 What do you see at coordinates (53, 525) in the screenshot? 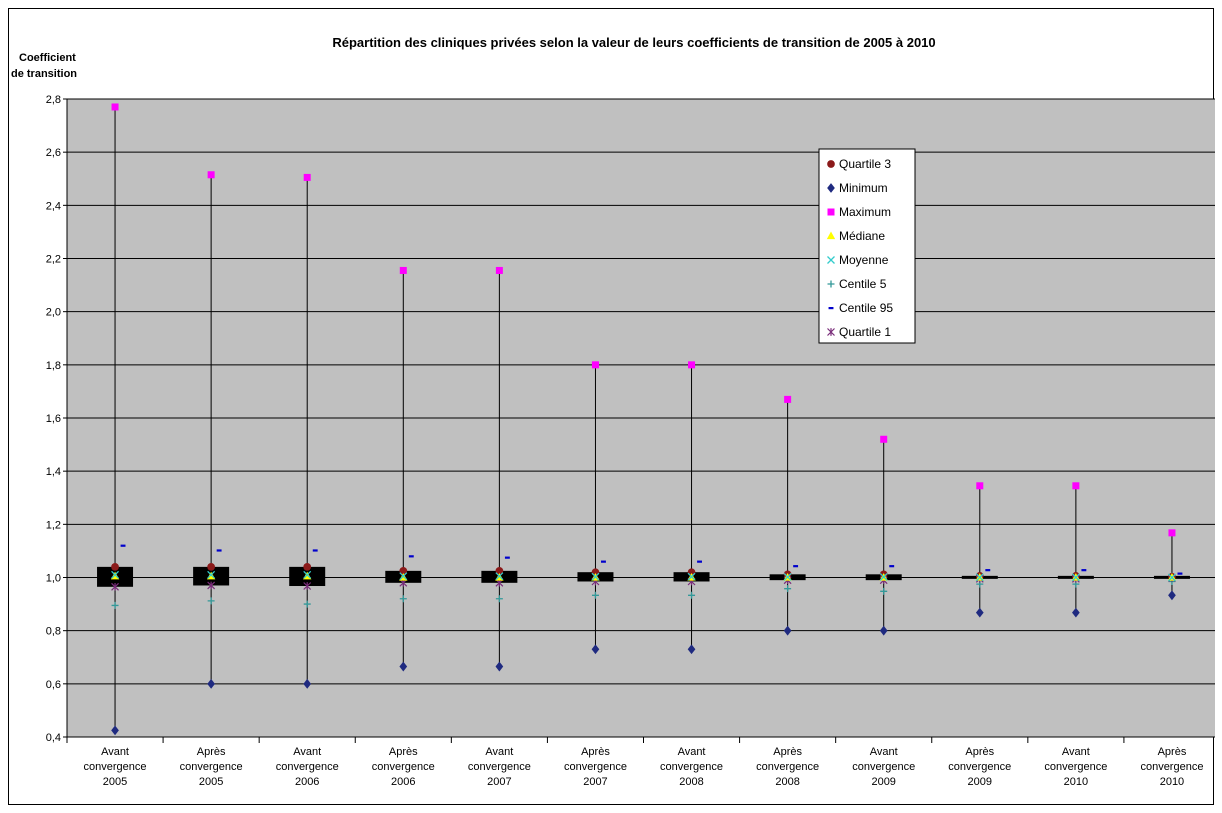
I see `y-tick-label: 1,2` at bounding box center [53, 525].